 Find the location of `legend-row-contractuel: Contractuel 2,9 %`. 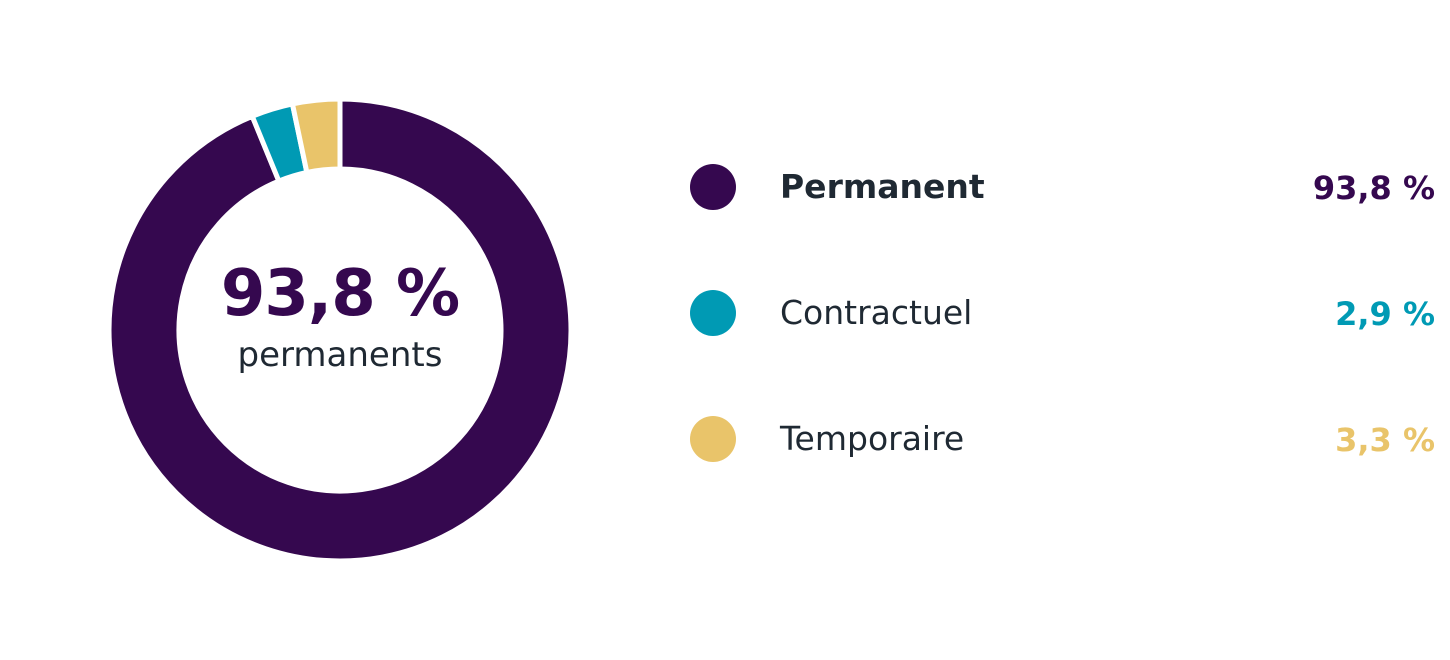

legend-row-contractuel: Contractuel 2,9 % is located at coordinates (1063, 313).